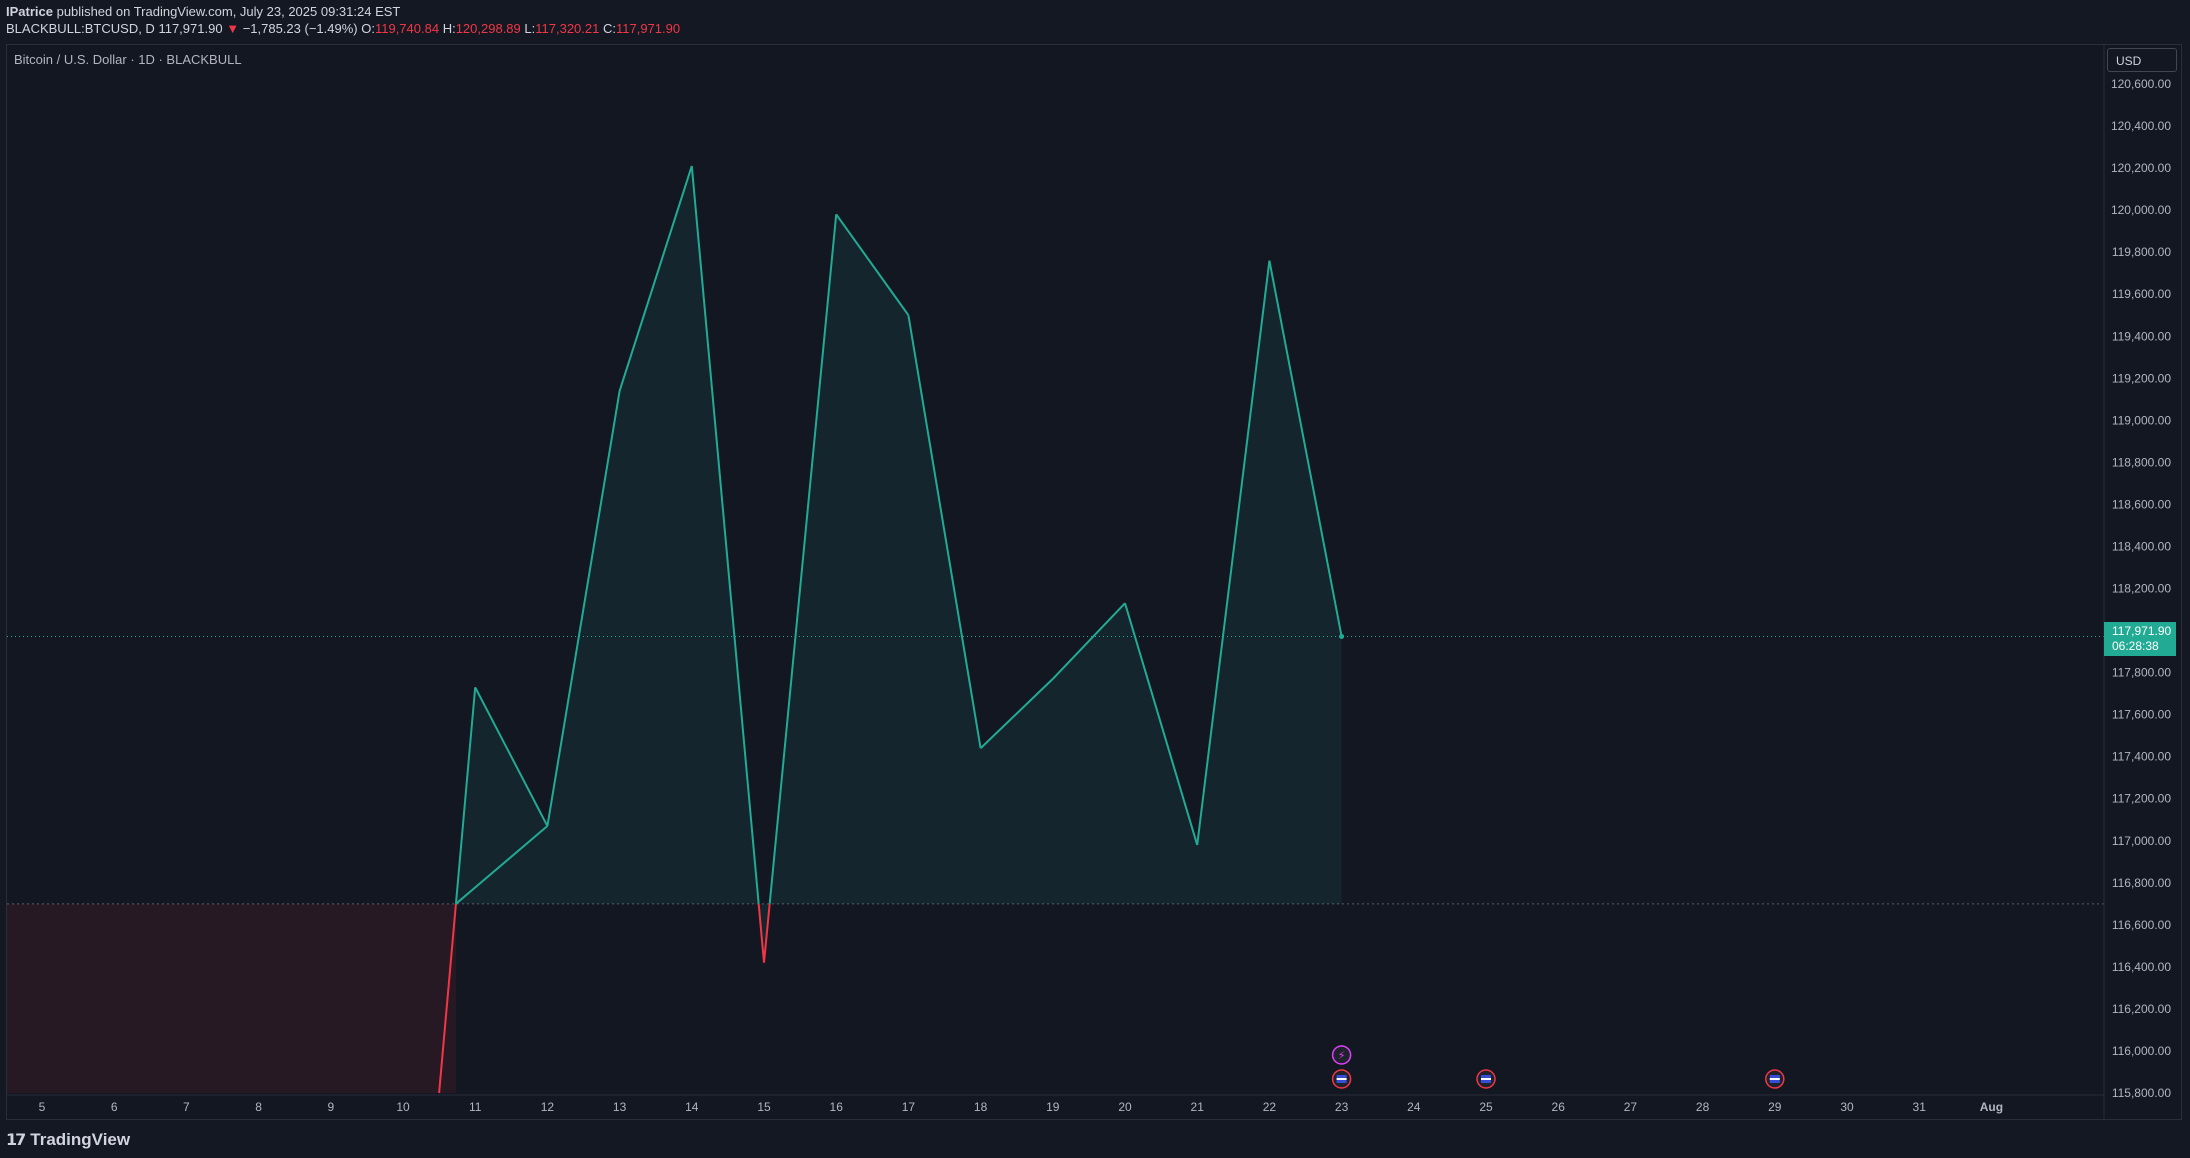 This screenshot has width=2190, height=1158. I want to click on x-tick-label: 7, so click(186, 1107).